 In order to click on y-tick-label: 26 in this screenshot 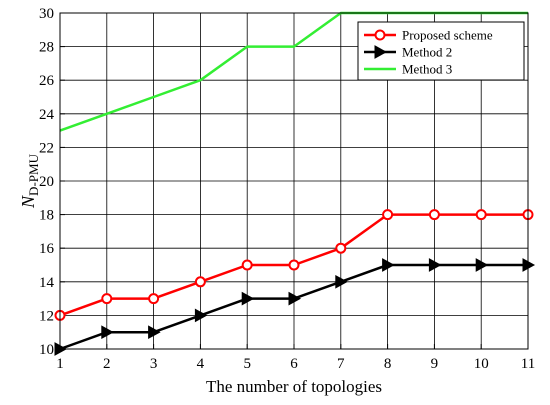, I will do `click(47, 81)`.